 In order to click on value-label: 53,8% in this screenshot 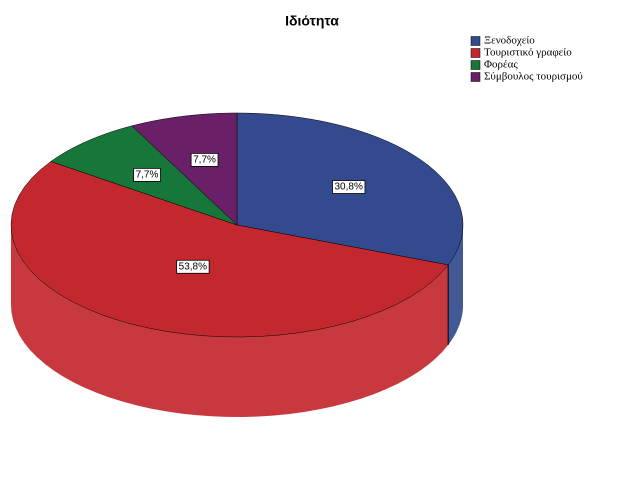, I will do `click(193, 266)`.